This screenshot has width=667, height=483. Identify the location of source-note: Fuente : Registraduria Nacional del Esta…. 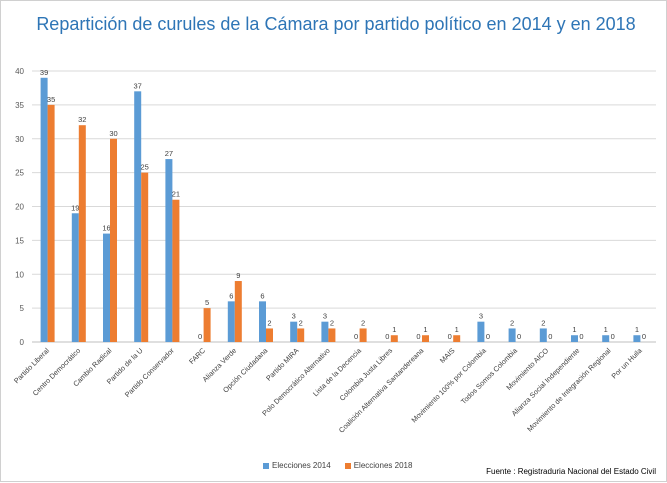
(571, 471).